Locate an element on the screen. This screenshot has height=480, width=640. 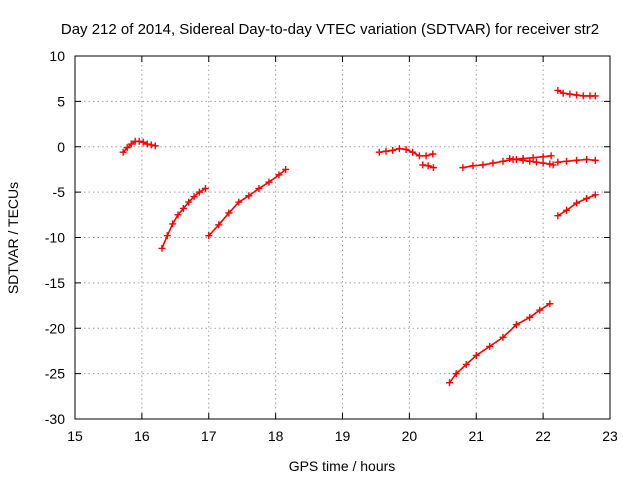
y-tick-label: -25 is located at coordinates (55, 374).